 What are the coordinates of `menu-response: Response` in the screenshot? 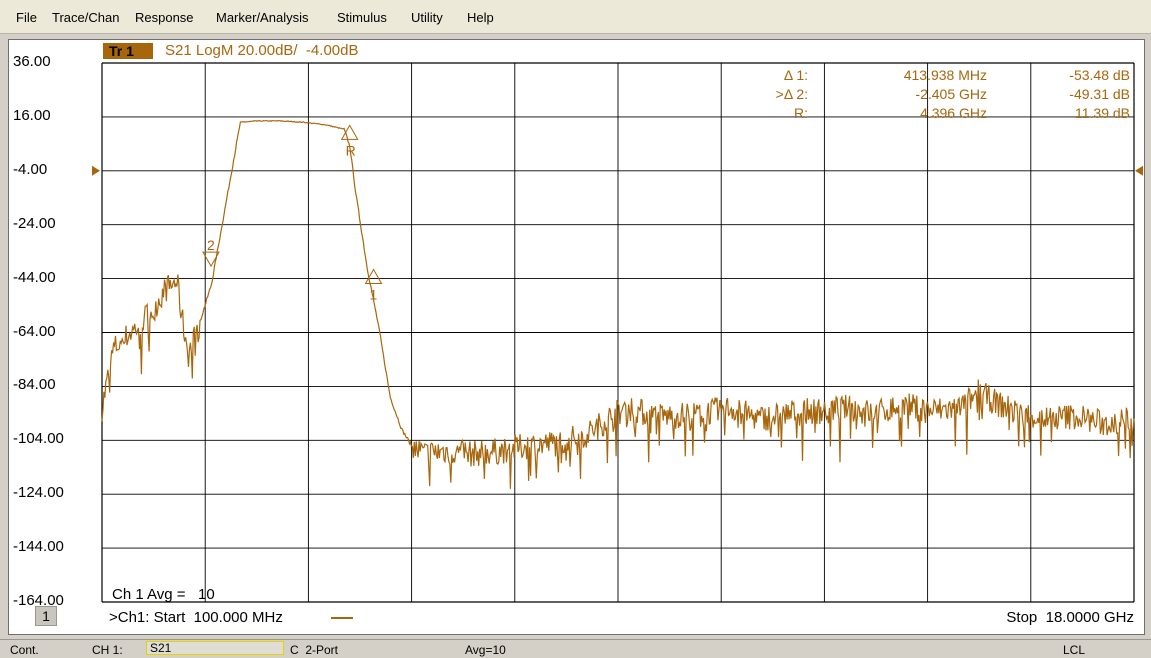 It's located at (164, 17).